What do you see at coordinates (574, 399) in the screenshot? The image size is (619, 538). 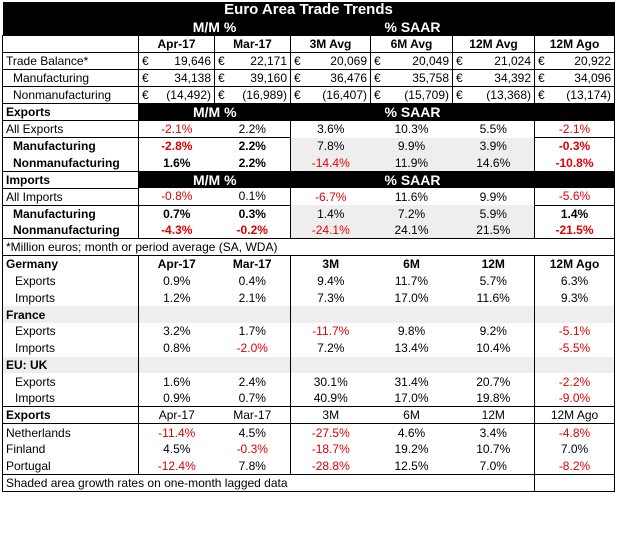 I see `value-cell: -9.0%` at bounding box center [574, 399].